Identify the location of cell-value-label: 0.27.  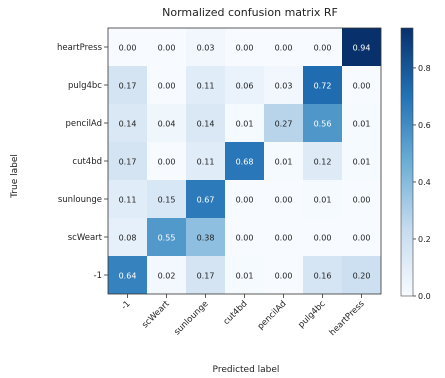
(284, 124).